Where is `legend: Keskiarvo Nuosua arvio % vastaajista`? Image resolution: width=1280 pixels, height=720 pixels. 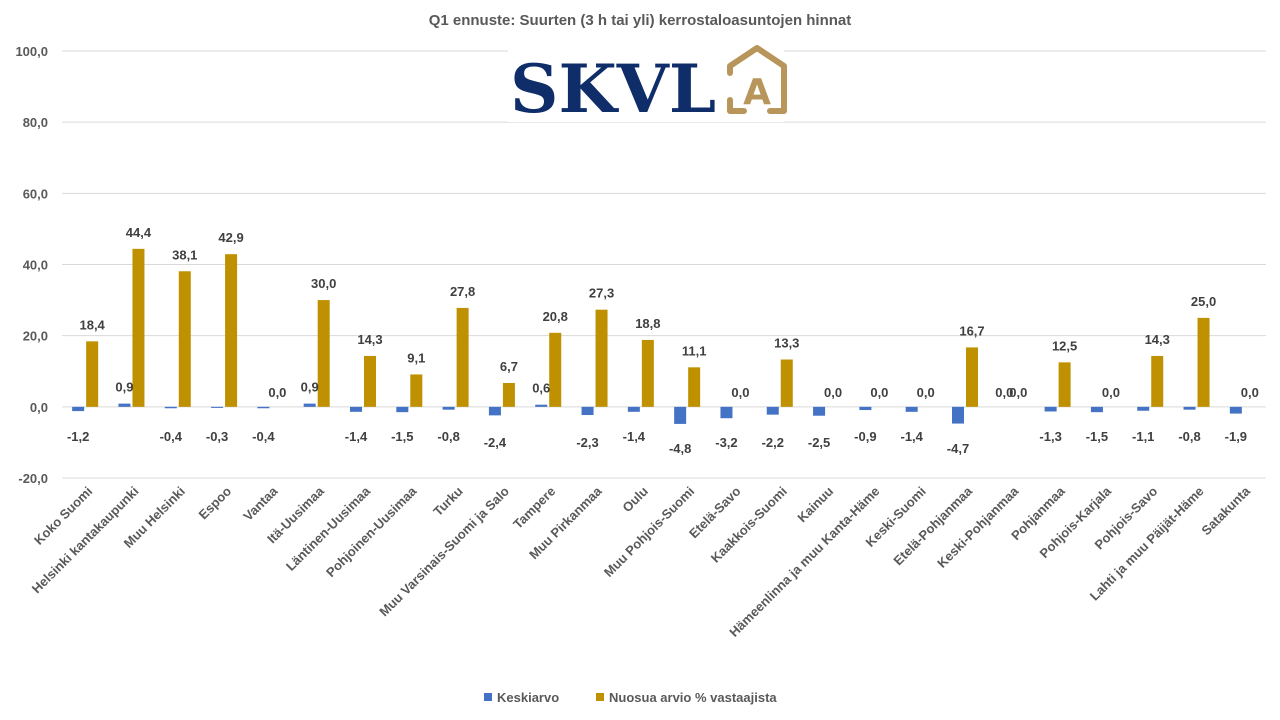 legend: Keskiarvo Nuosua arvio % vastaajista is located at coordinates (630, 697).